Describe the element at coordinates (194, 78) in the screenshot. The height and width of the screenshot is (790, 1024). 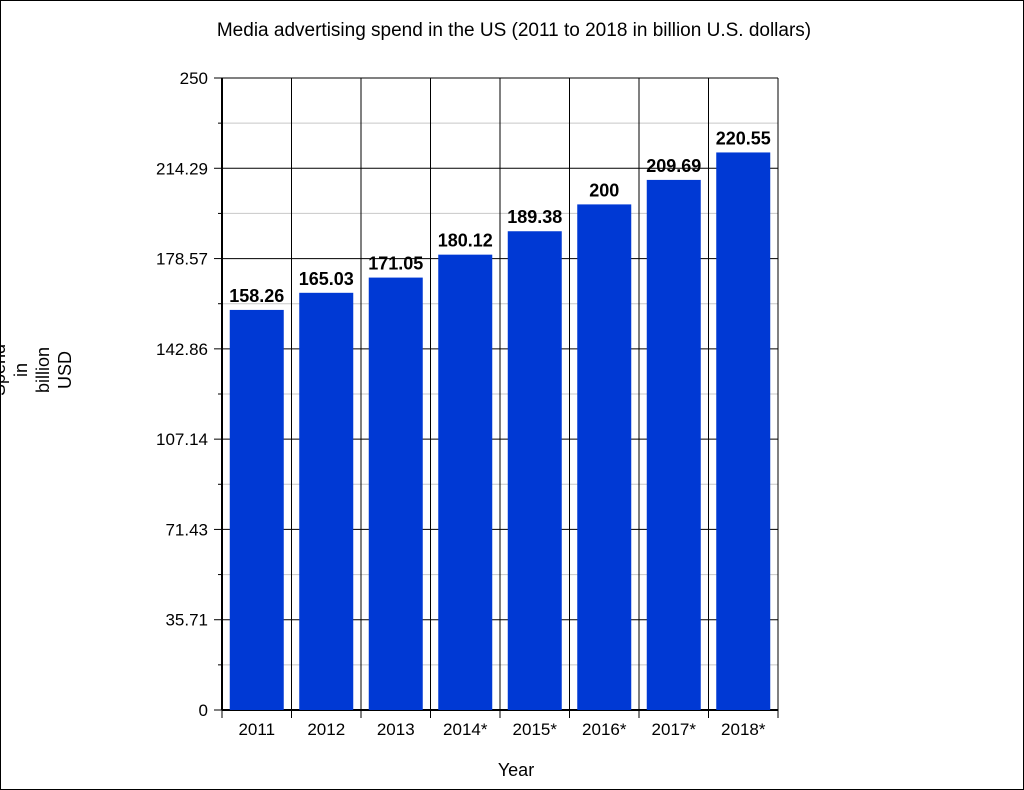
I see `y-tick-label: 250` at that location.